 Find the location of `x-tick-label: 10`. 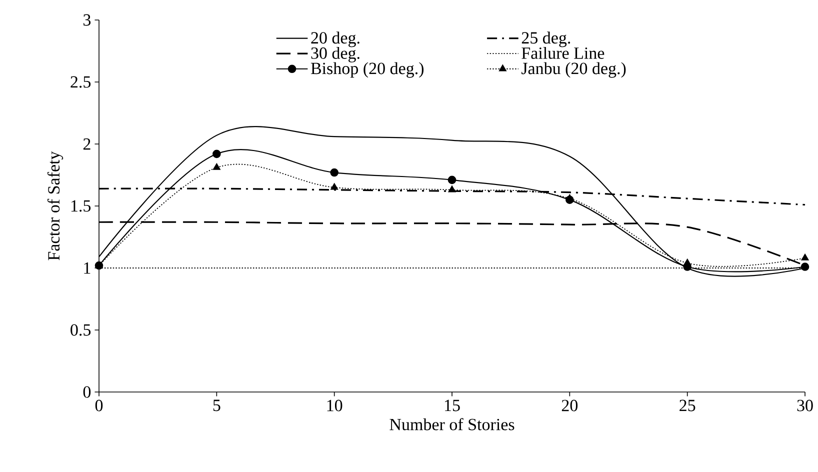

x-tick-label: 10 is located at coordinates (334, 406).